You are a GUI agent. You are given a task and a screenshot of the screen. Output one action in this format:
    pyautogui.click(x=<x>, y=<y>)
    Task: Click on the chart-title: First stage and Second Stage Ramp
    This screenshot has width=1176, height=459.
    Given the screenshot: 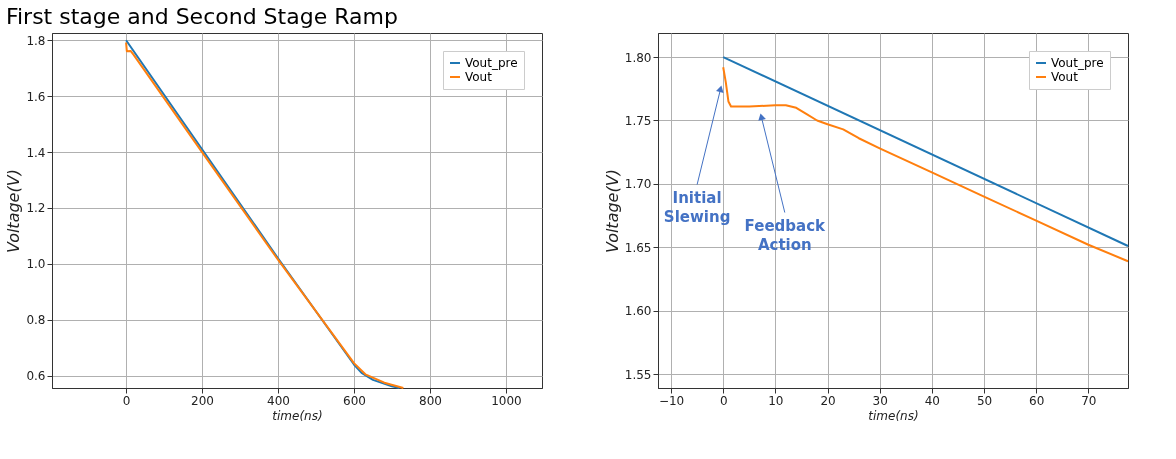 What is the action you would take?
    pyautogui.click(x=201, y=16)
    